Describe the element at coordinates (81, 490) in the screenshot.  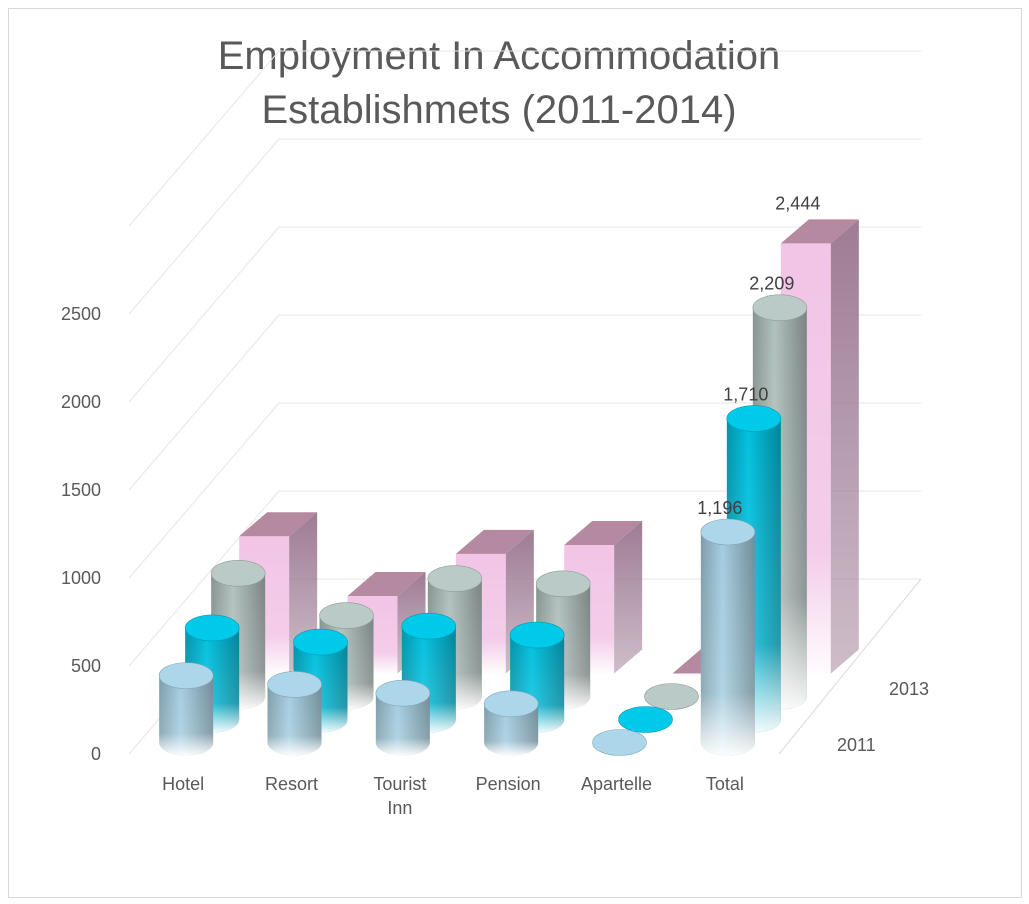
I see `y-tick-label: 1500` at that location.